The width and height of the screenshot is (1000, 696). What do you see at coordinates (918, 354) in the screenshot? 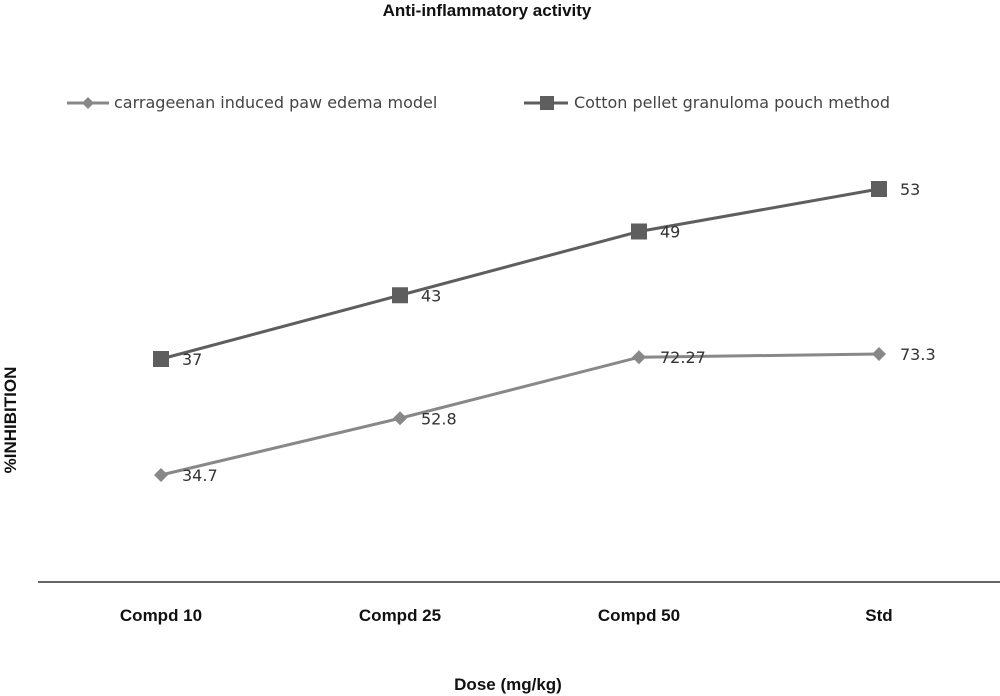
I see `data-label-carrageenan: 73.3` at bounding box center [918, 354].